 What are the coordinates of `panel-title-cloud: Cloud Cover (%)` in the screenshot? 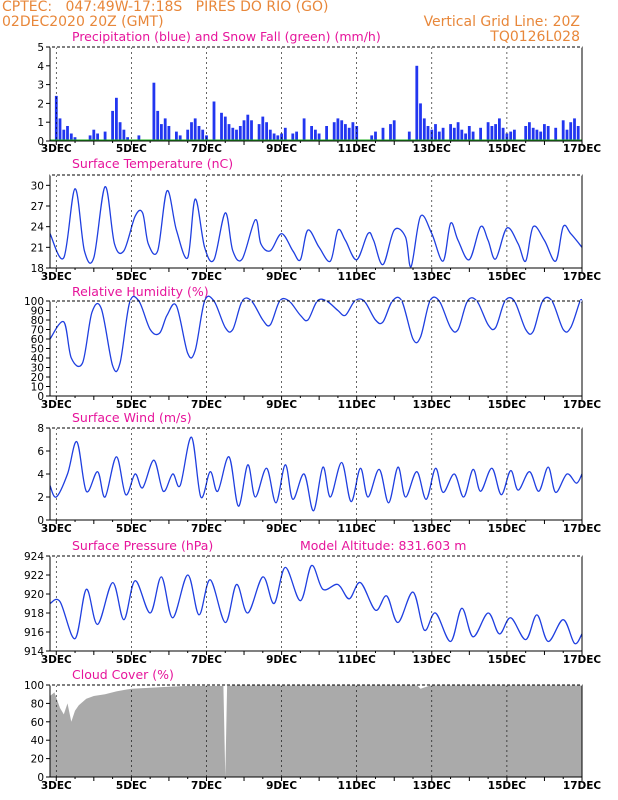 It's located at (123, 674).